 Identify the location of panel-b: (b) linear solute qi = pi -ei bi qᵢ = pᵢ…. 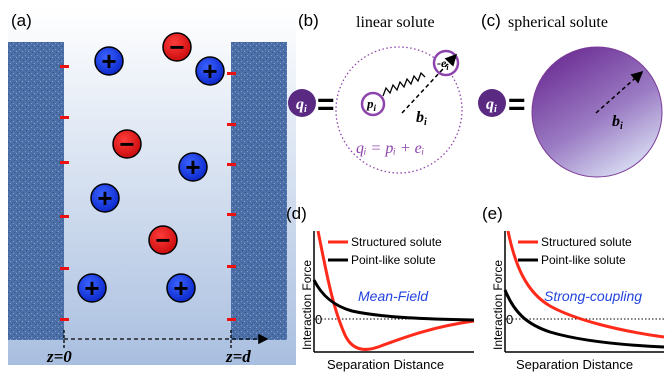
(375, 92).